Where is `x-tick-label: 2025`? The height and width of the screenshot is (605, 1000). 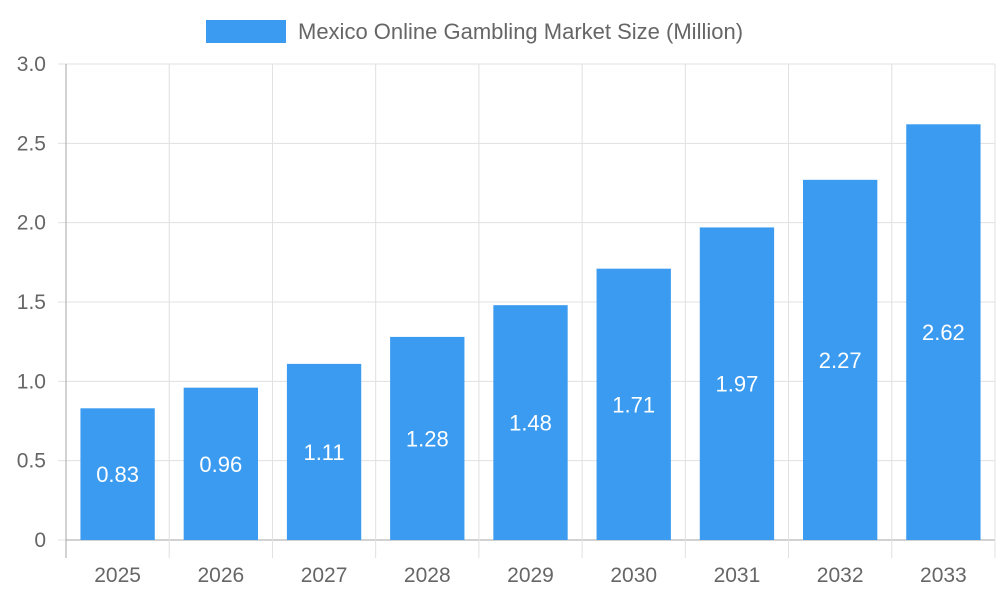
x-tick-label: 2025 is located at coordinates (117, 575).